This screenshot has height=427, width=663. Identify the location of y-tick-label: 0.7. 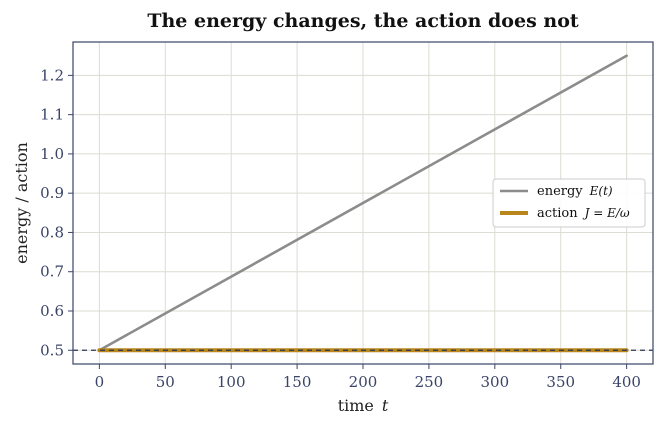
(52, 272).